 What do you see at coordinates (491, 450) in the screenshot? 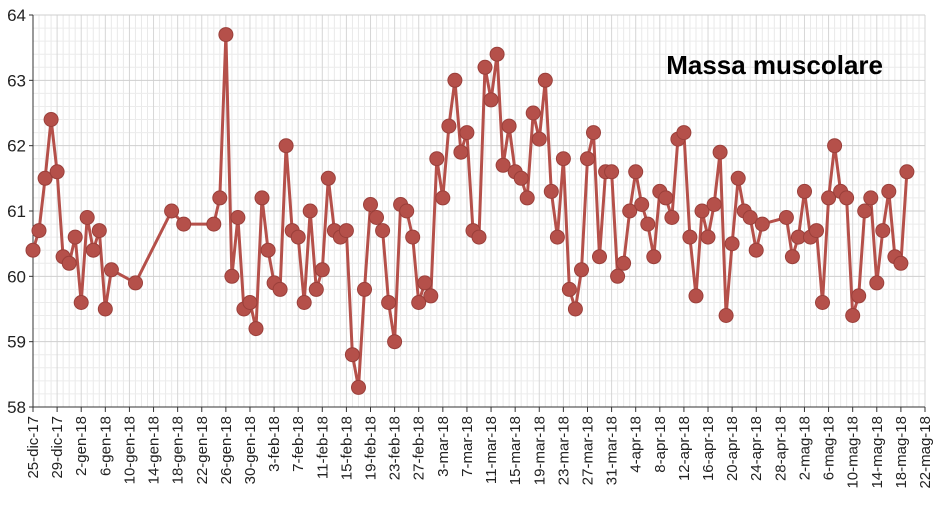
I see `x-tick-label: 11-mar-18` at bounding box center [491, 450].